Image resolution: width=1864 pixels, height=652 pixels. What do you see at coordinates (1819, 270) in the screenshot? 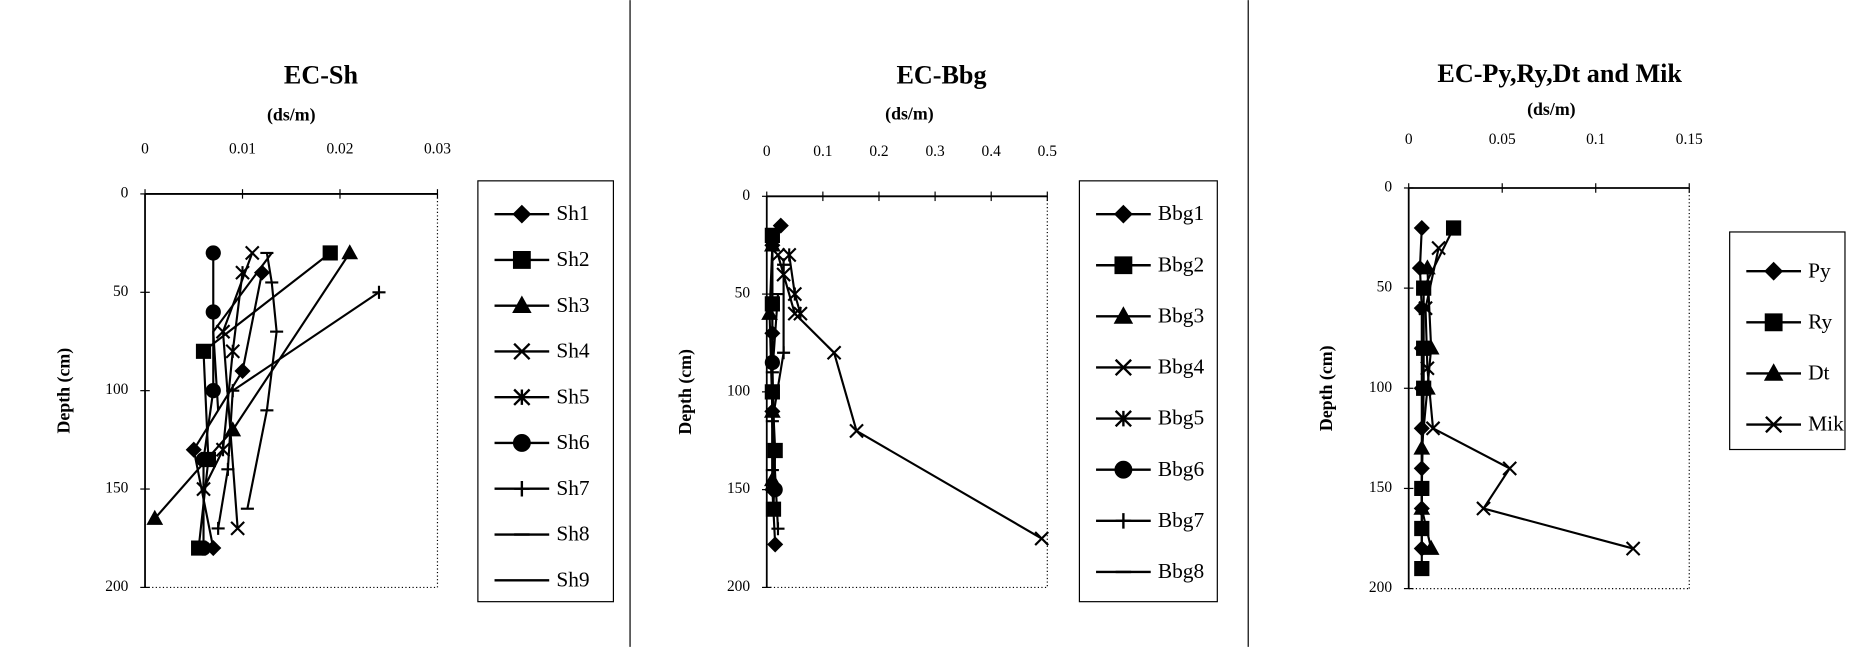
I see `legend-label: Py` at bounding box center [1819, 270].